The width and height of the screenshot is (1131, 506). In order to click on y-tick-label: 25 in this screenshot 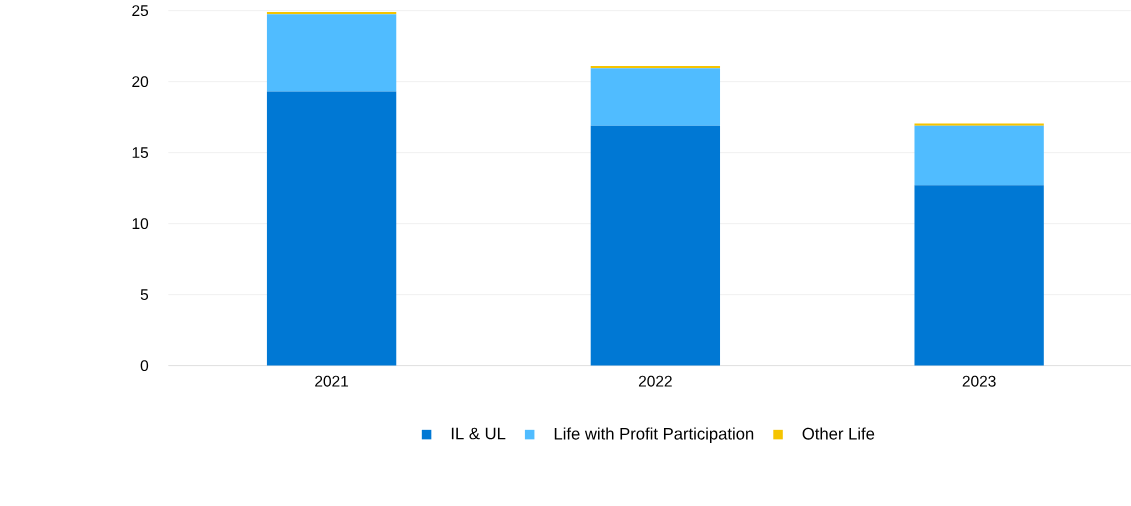, I will do `click(140, 10)`.